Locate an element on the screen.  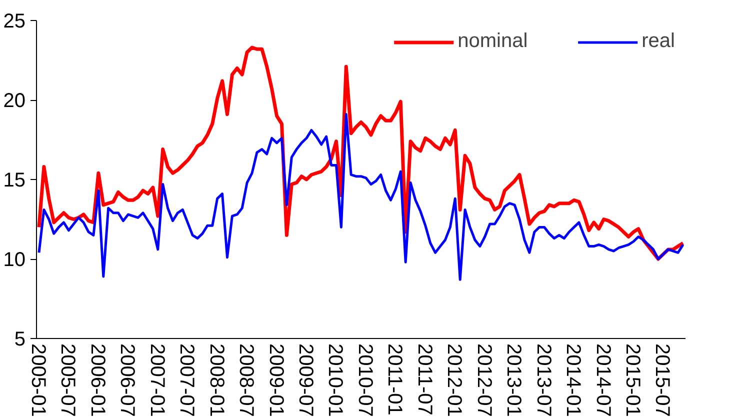
y-tick-label: 10 is located at coordinates (14, 260).